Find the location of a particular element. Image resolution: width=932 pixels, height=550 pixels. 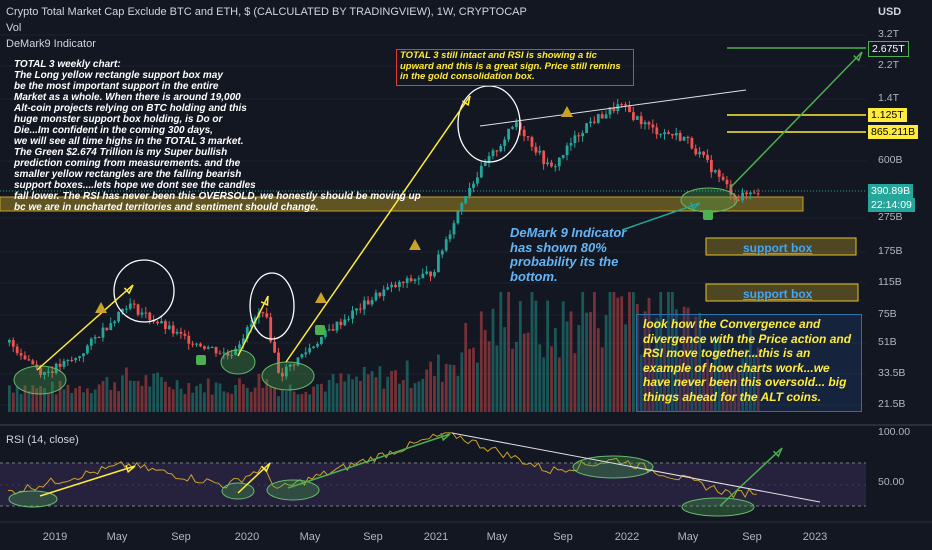

price-tick: 275B is located at coordinates (890, 217).